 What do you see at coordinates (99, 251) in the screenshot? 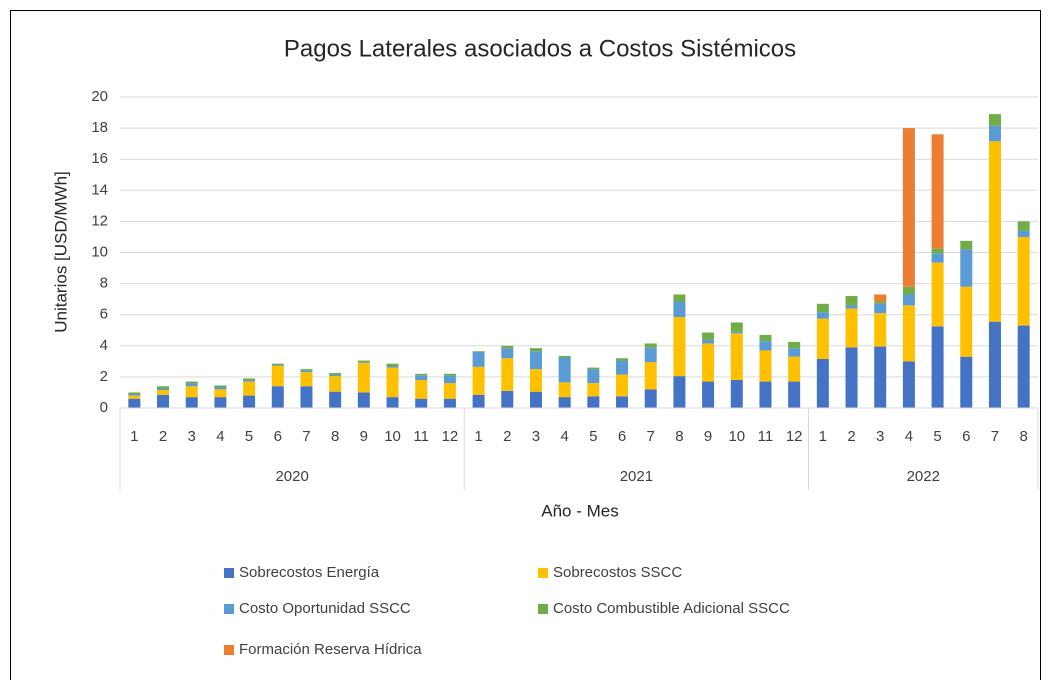
I see `y-tick-label: 10` at bounding box center [99, 251].